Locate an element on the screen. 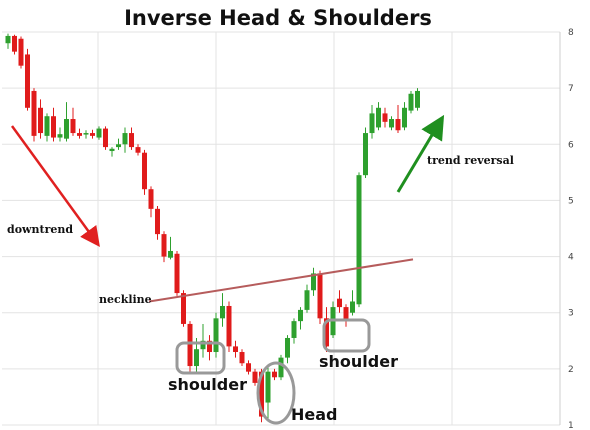 Image resolution: width=590 pixels, height=430 pixels. left-shoulder-highlight is located at coordinates (200, 358).